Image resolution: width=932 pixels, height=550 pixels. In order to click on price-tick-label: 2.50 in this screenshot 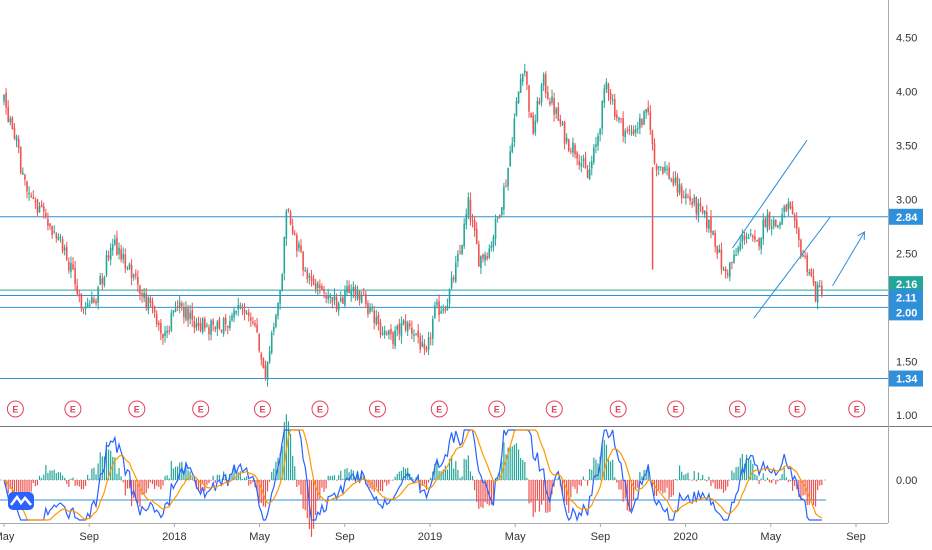, I will do `click(906, 254)`.